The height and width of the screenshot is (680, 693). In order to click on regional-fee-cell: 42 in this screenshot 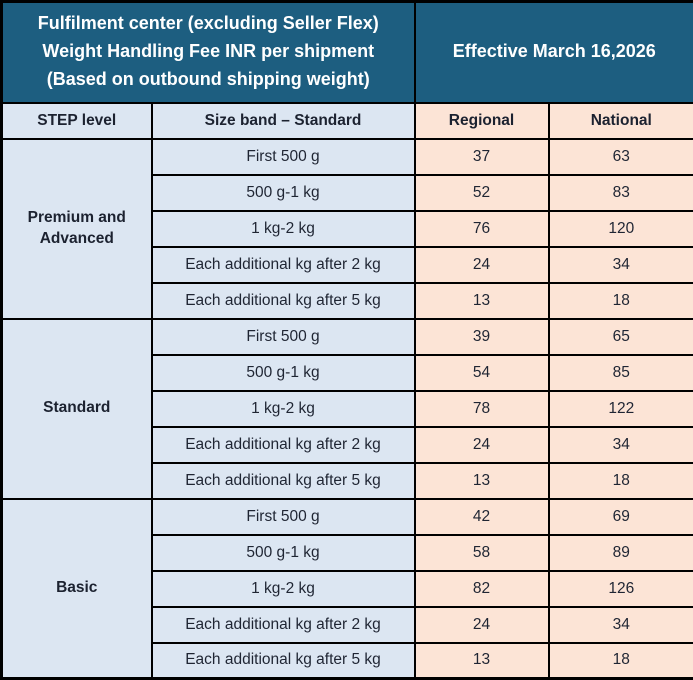, I will do `click(482, 517)`.